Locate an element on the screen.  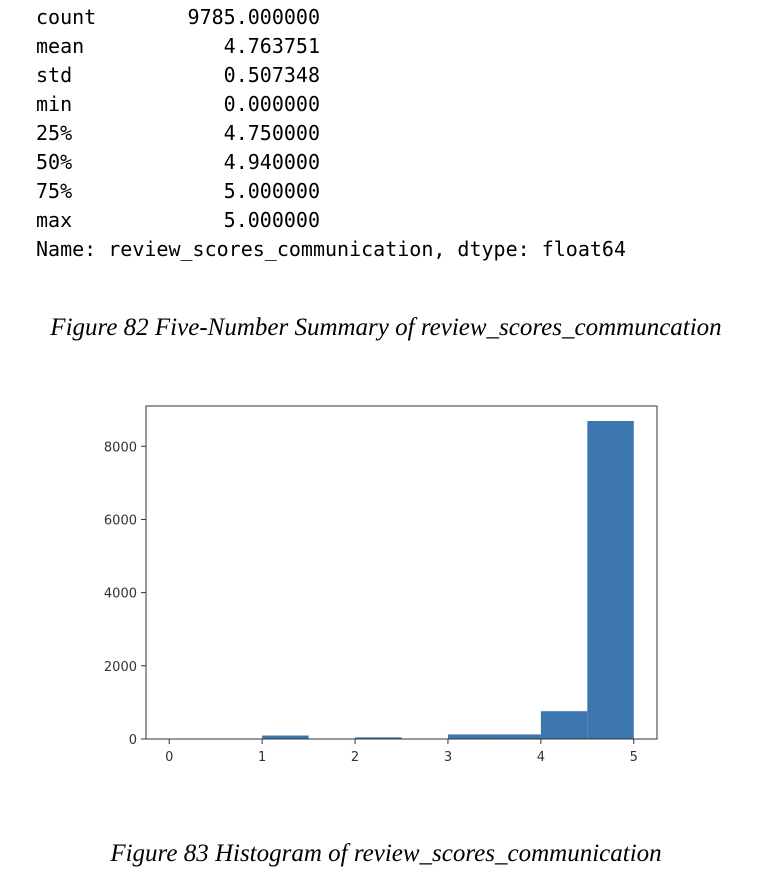
y-tick-label: 8000 is located at coordinates (120, 447).